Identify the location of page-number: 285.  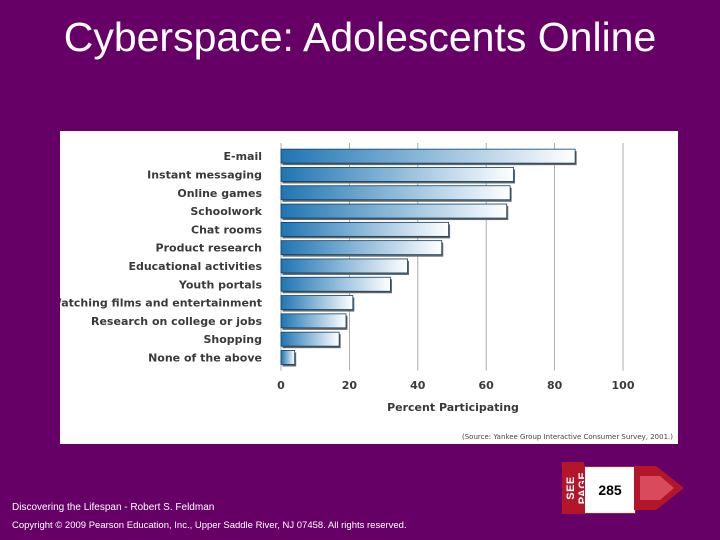
(610, 490).